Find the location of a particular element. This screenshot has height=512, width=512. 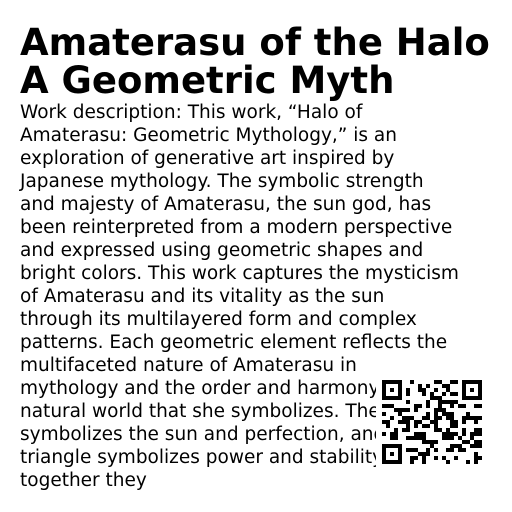

qr-code is located at coordinates (432, 422).